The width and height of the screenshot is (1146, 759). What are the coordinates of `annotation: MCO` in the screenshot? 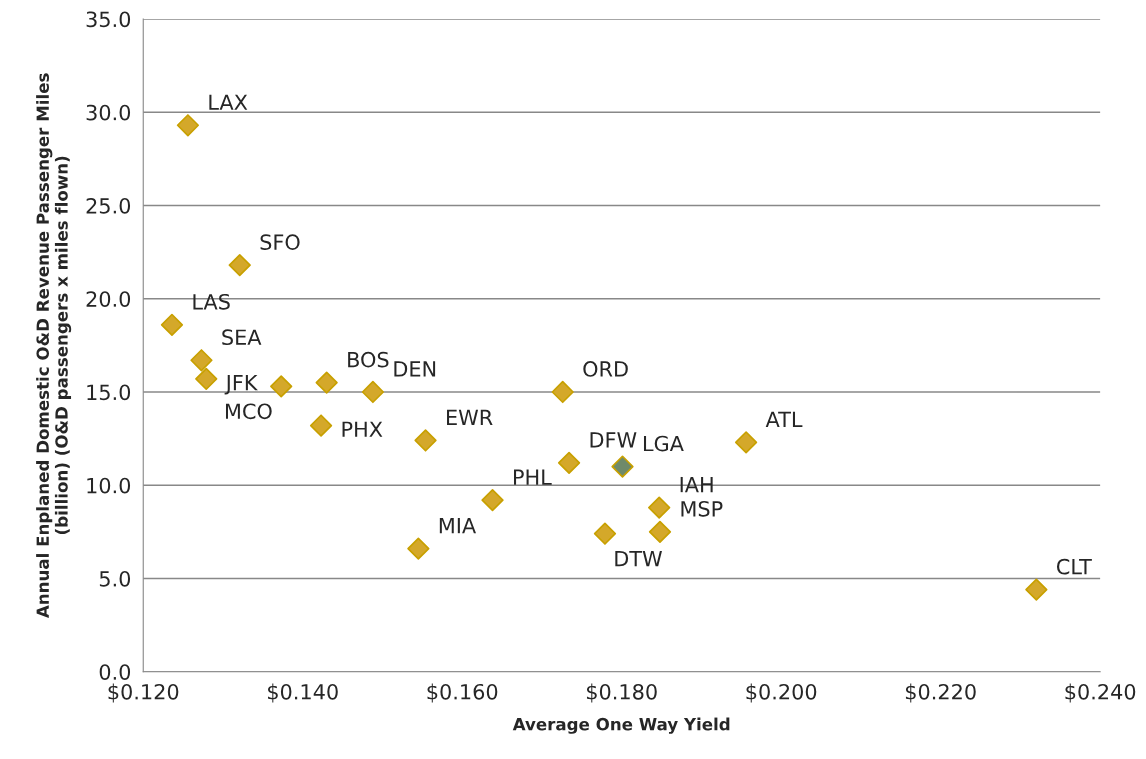 It's located at (248, 411).